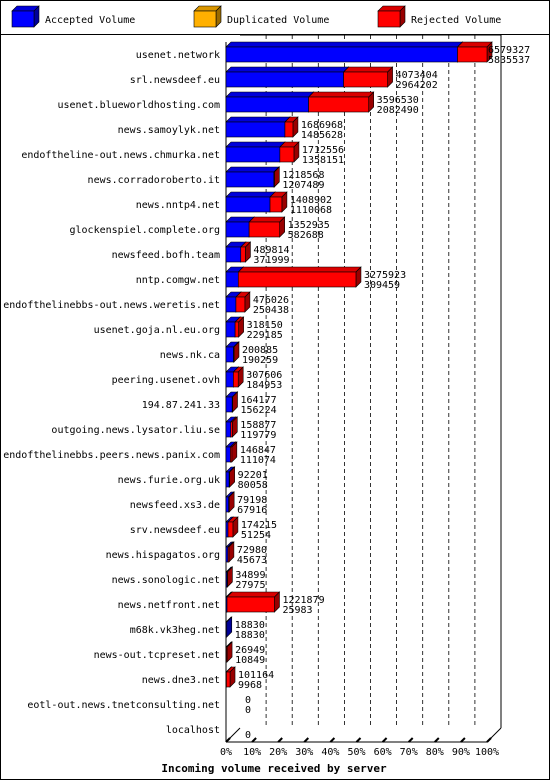  What do you see at coordinates (250, 575) in the screenshot?
I see `total-label-22: 34899` at bounding box center [250, 575].